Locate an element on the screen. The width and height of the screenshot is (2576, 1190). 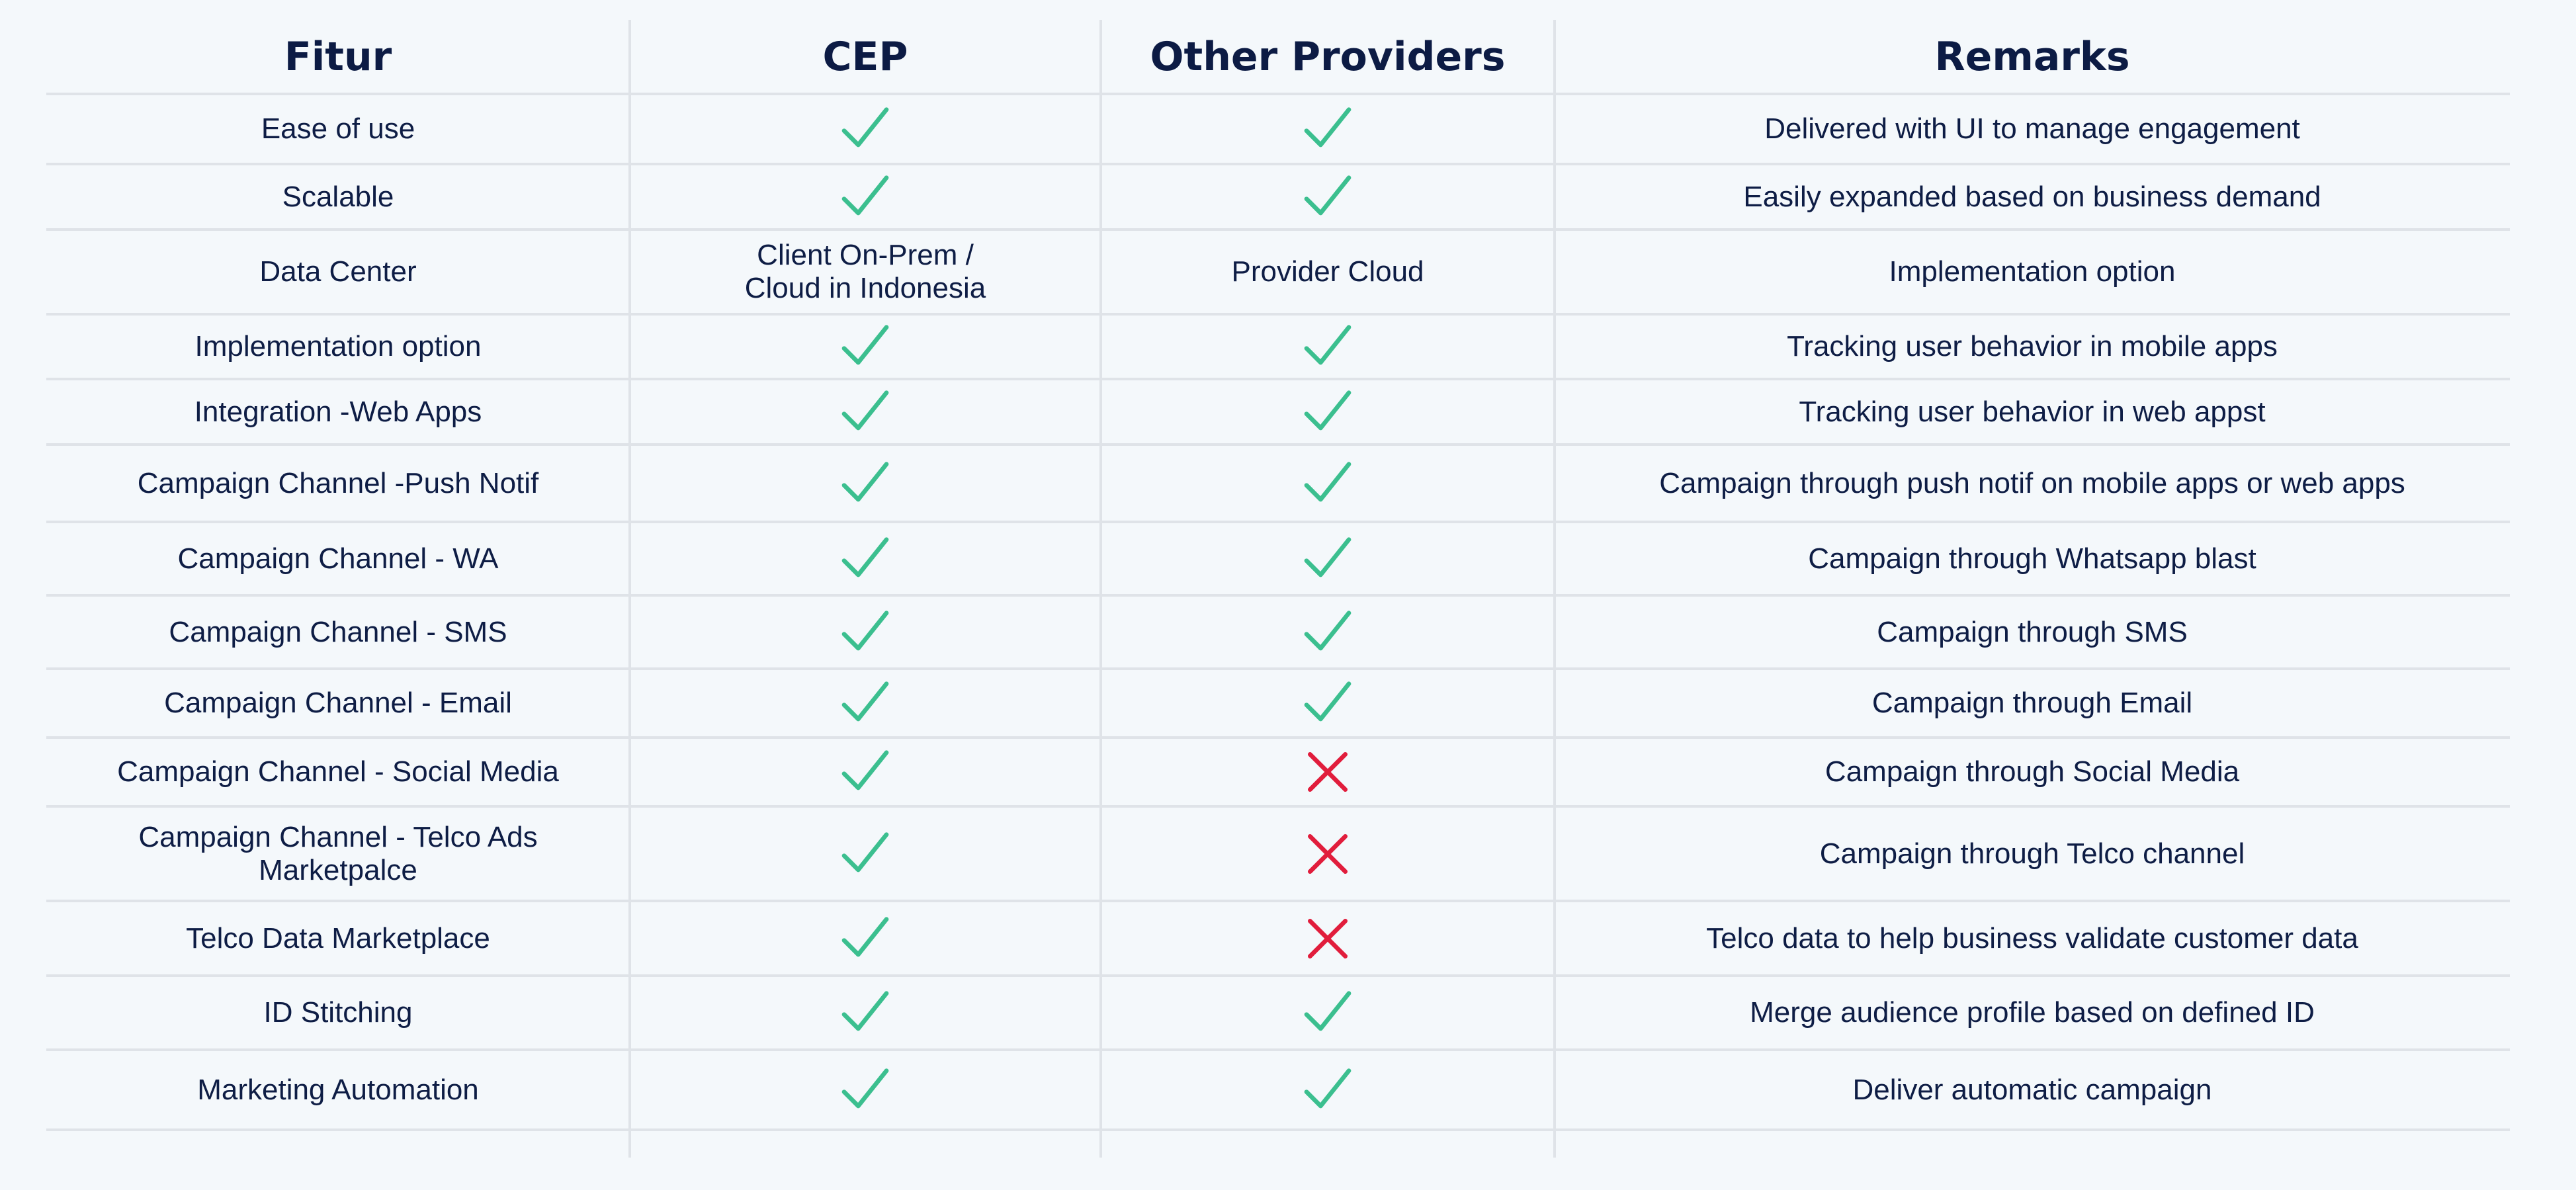
other-providers-cell-text: Provider Cloud is located at coordinates (1327, 271).